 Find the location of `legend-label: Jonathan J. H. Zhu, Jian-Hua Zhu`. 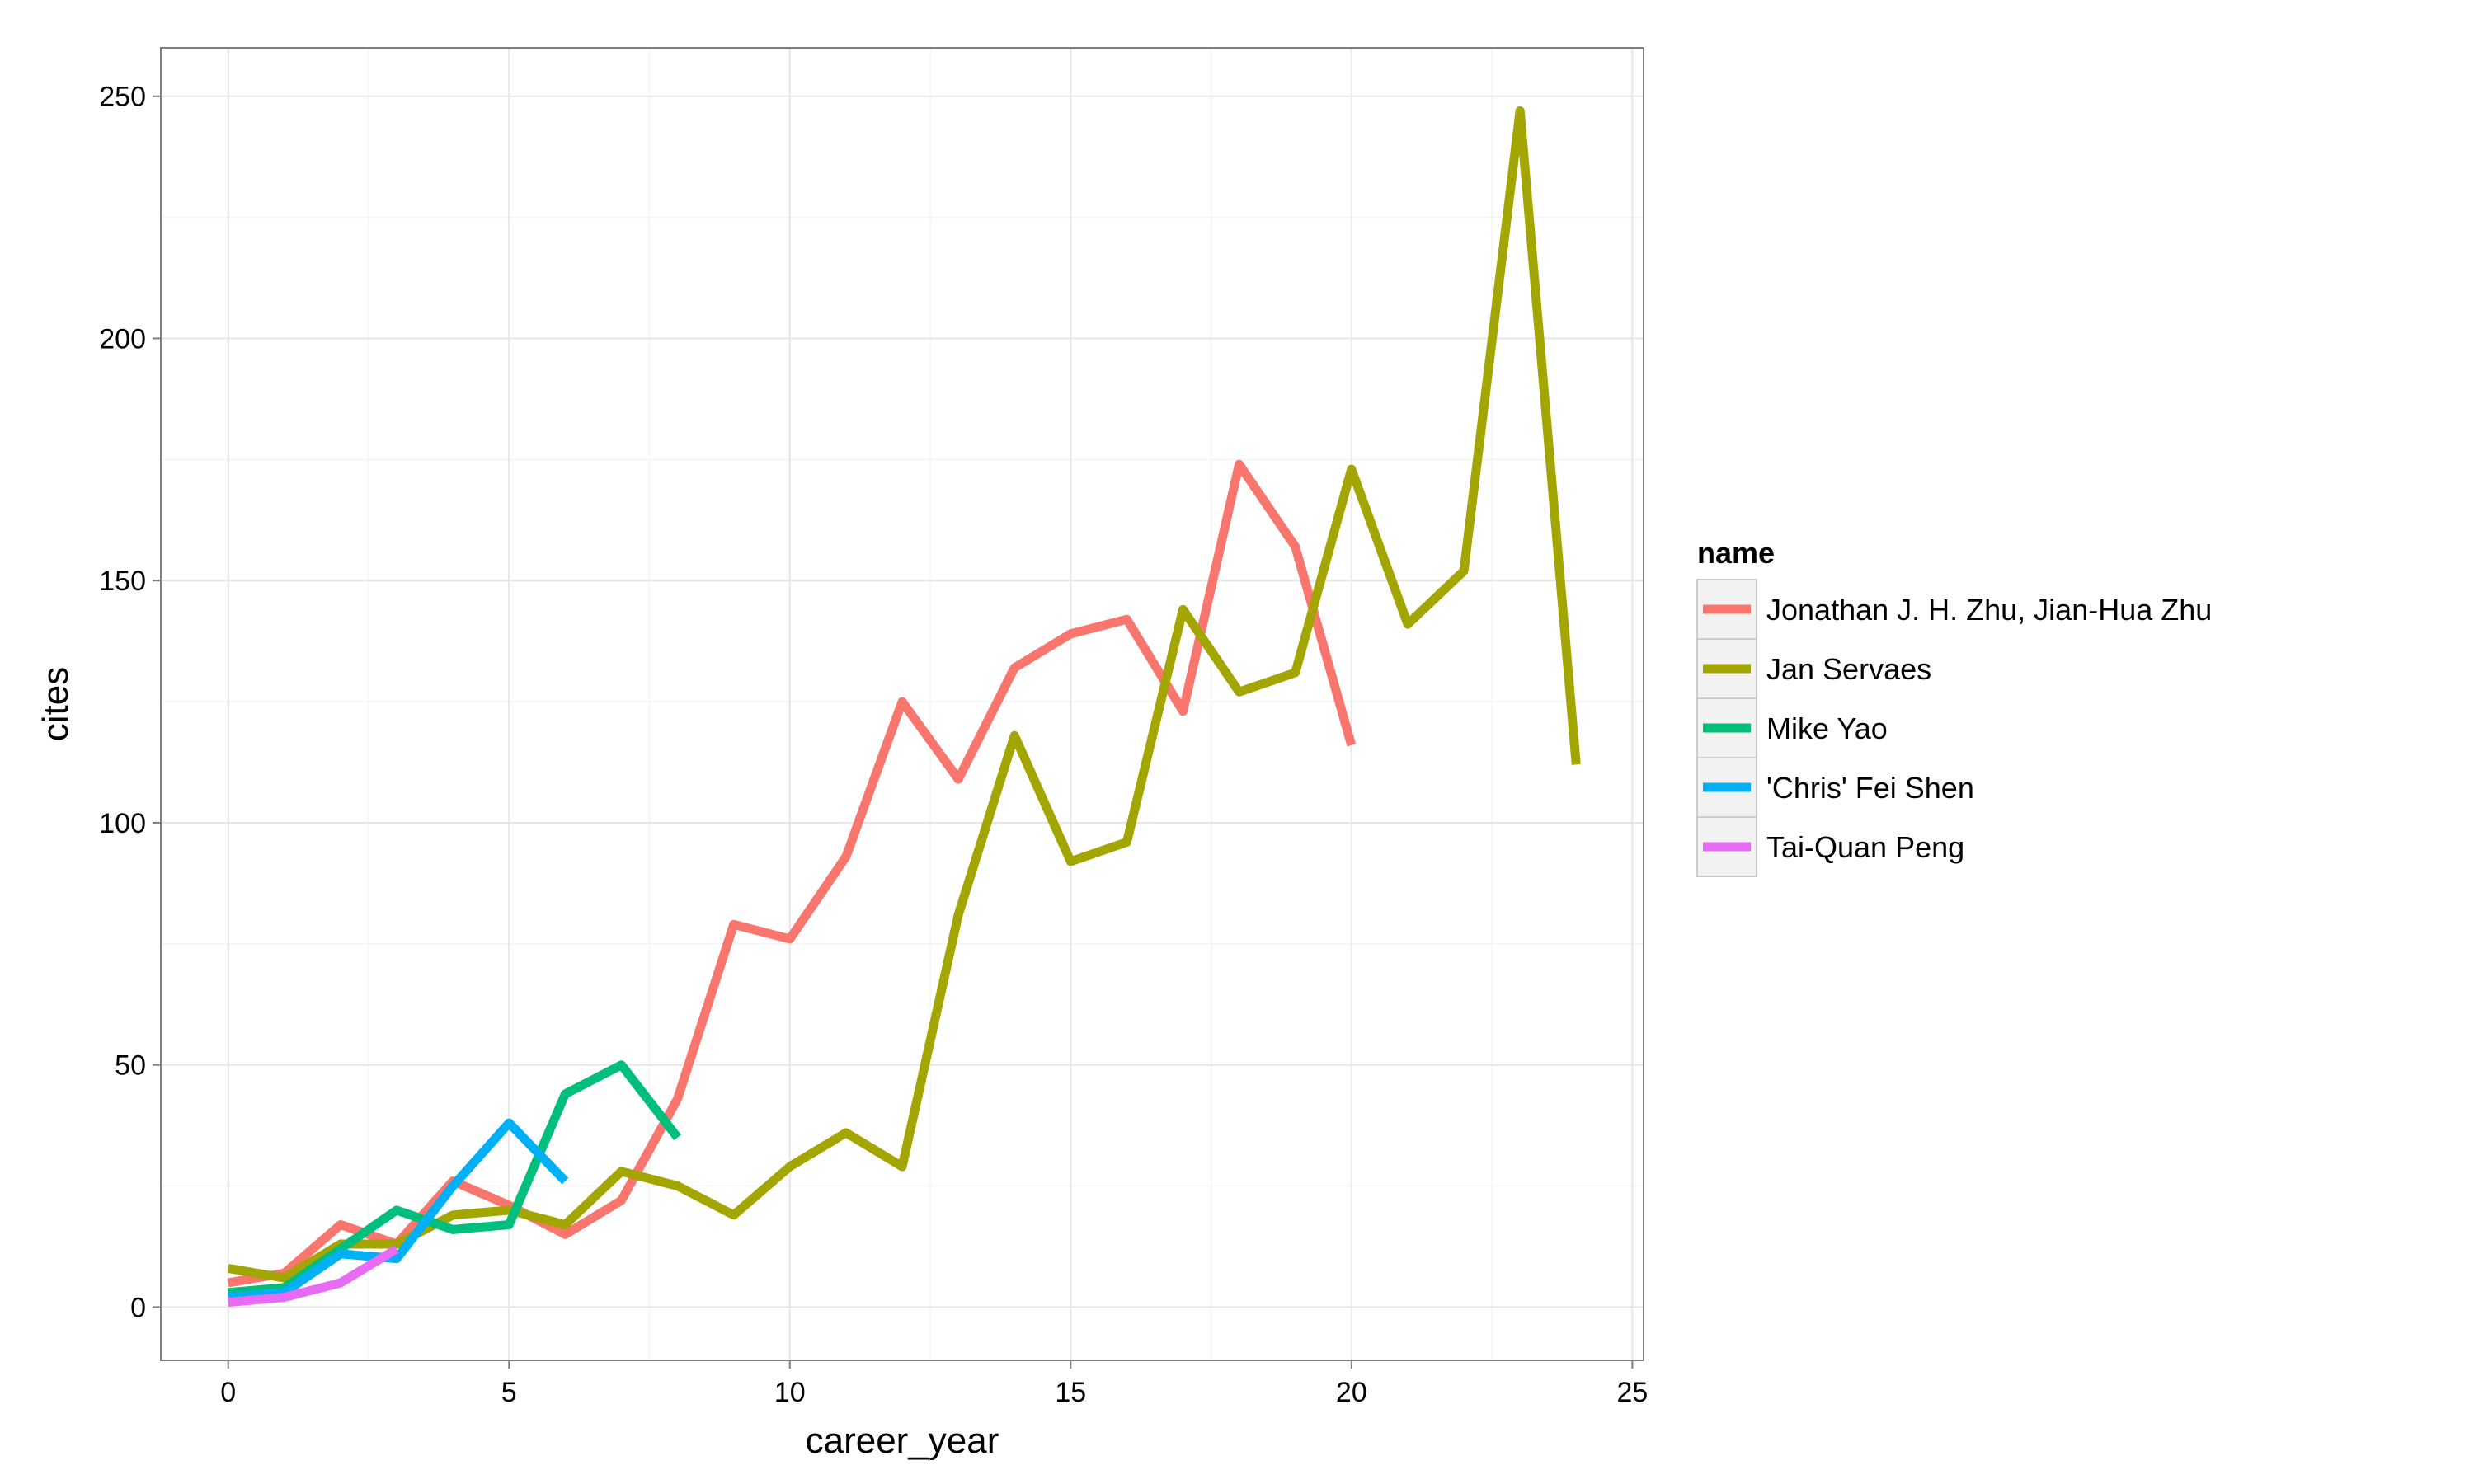

legend-label: Jonathan J. H. Zhu, Jian-Hua Zhu is located at coordinates (1989, 610).